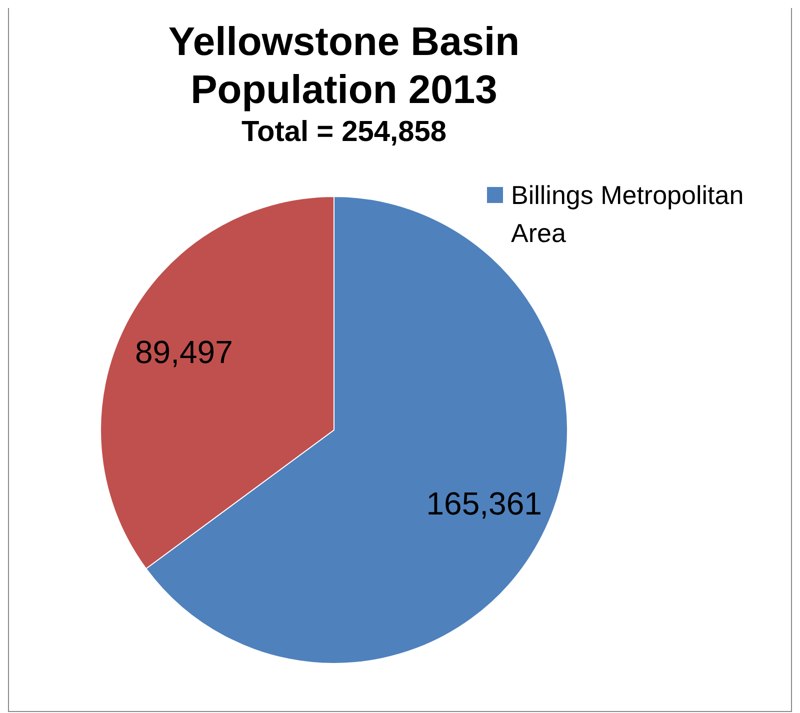  Describe the element at coordinates (344, 66) in the screenshot. I see `chart-title: Yellowstone Basin Population 2013` at that location.